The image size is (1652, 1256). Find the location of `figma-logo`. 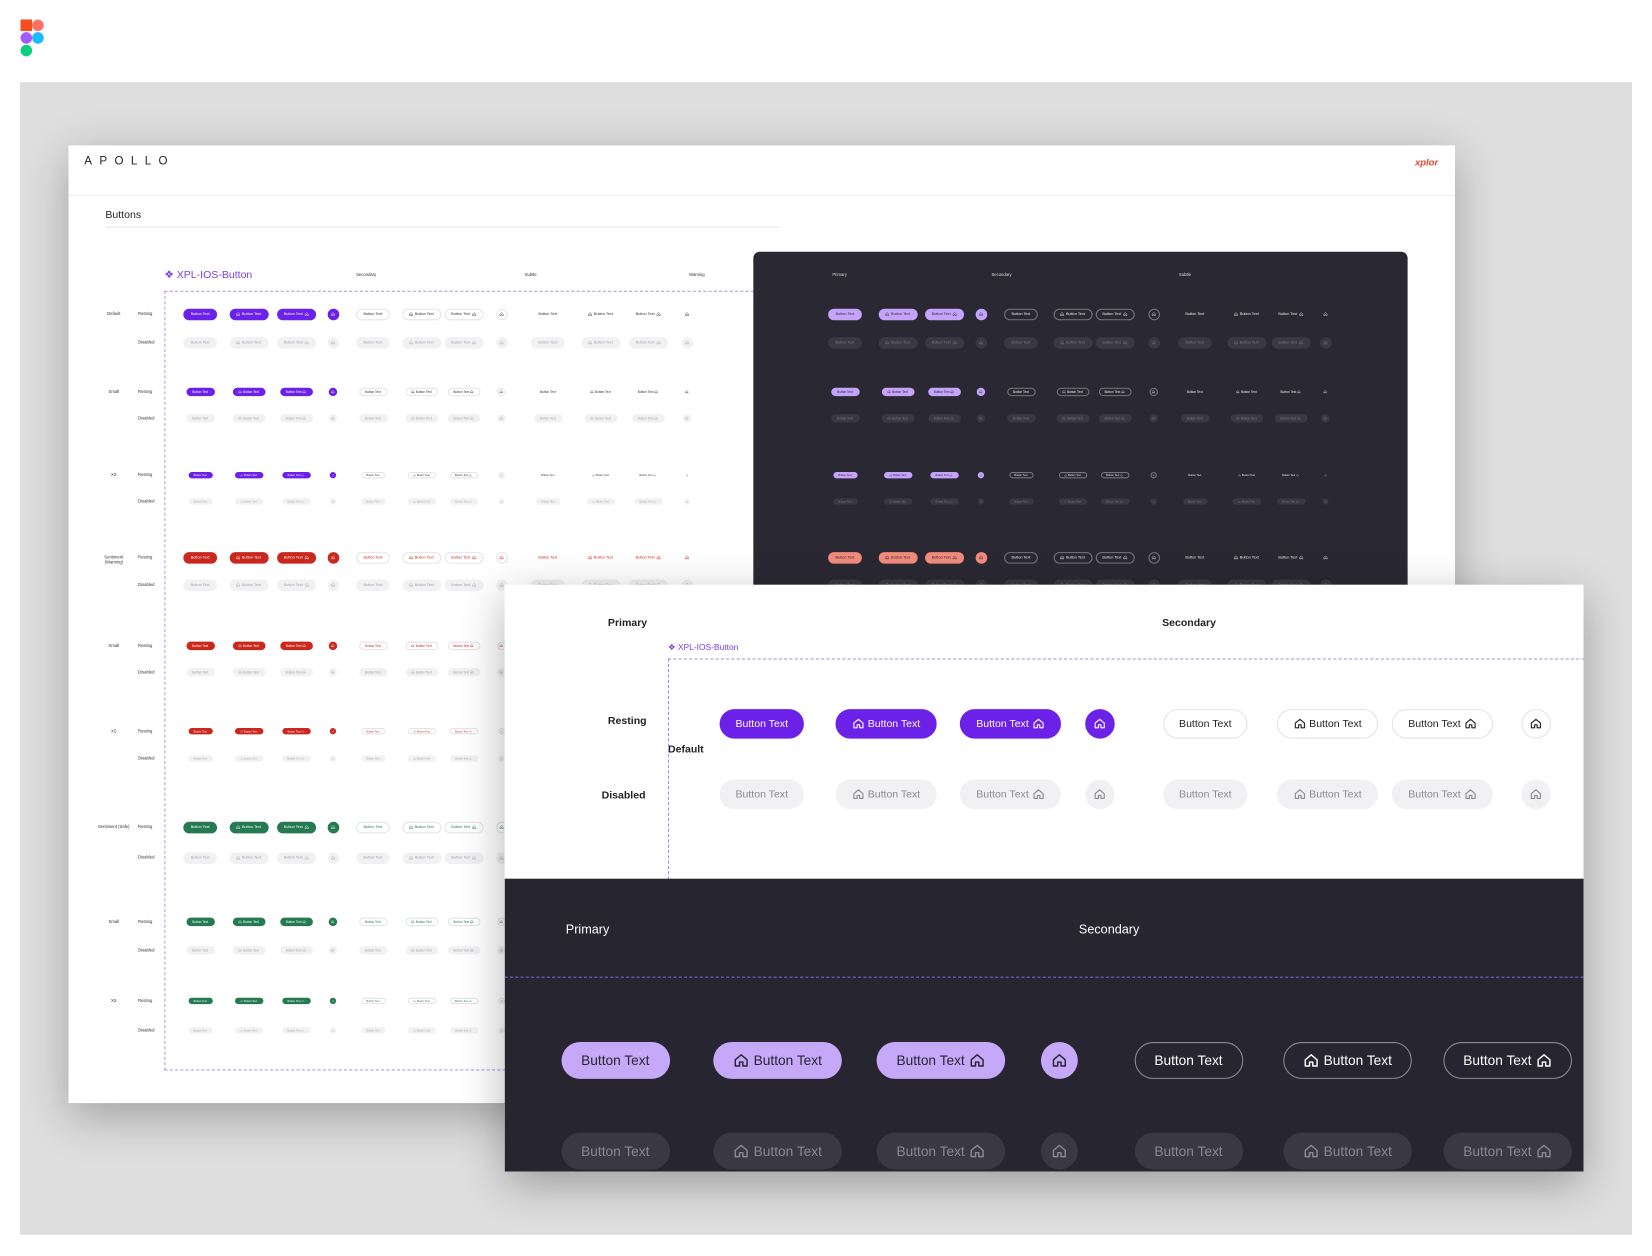

figma-logo is located at coordinates (32, 38).